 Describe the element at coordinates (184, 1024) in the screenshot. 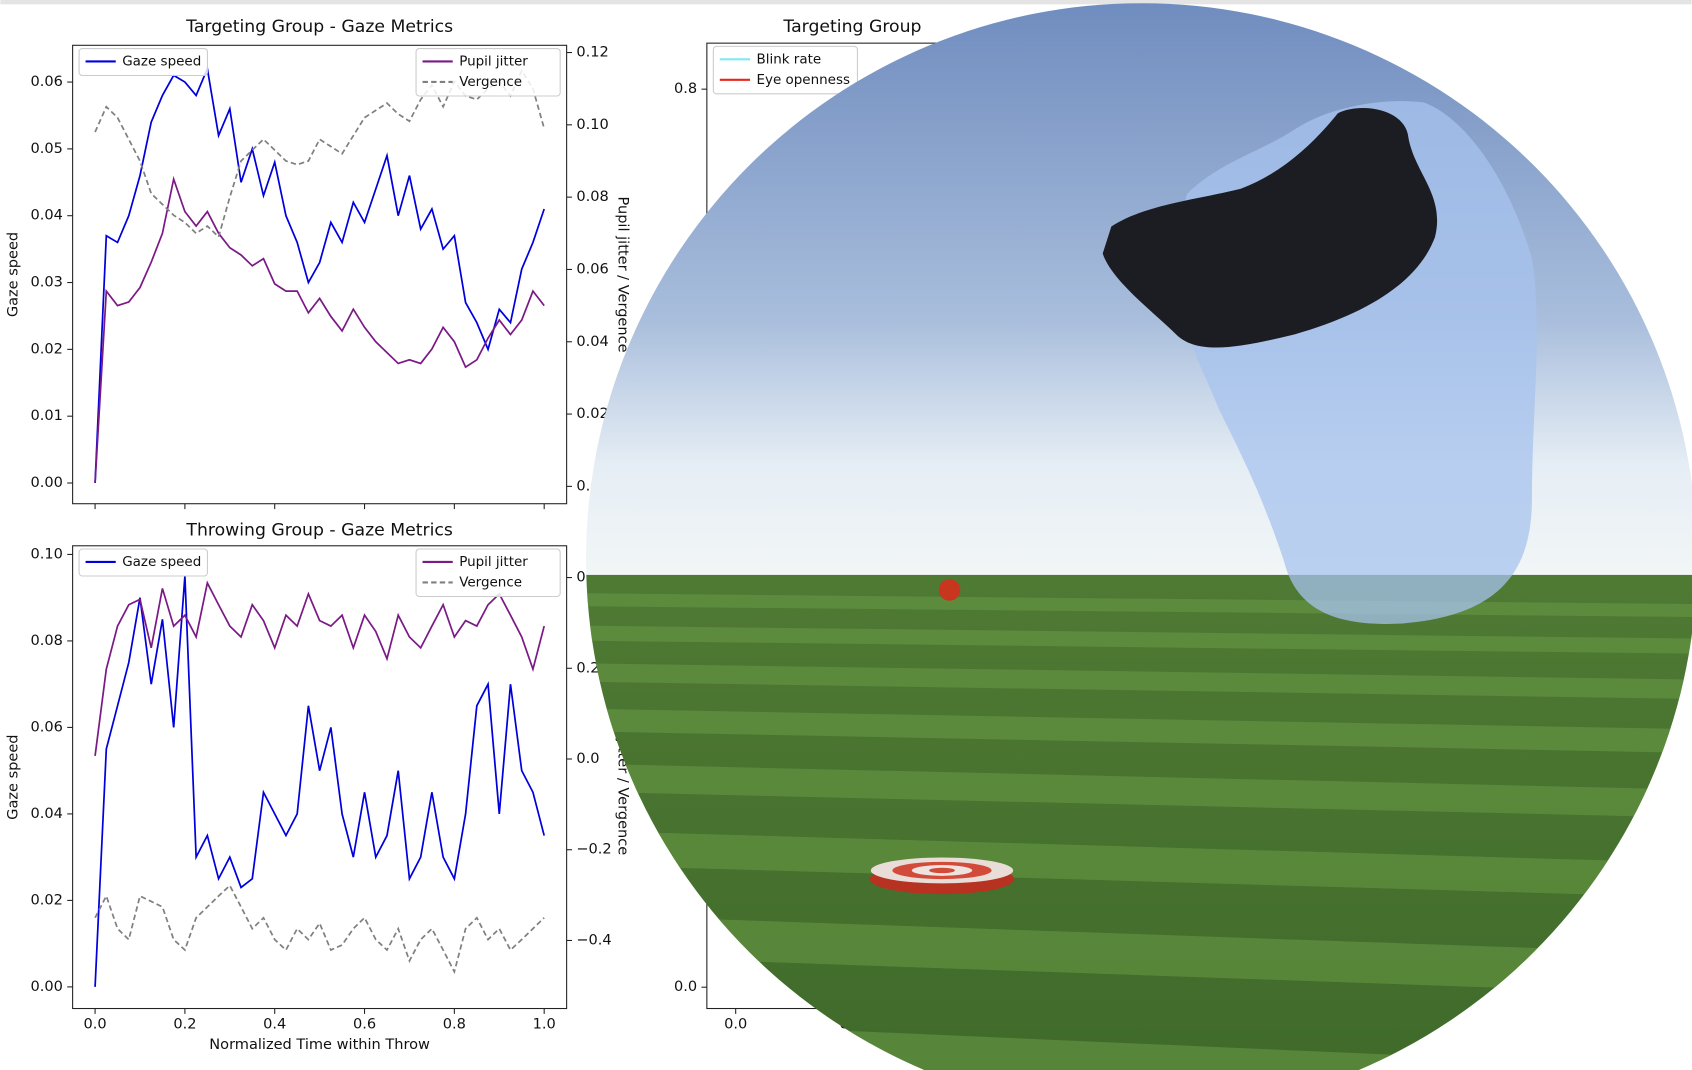

I see `x-tick-label: 0.2` at that location.